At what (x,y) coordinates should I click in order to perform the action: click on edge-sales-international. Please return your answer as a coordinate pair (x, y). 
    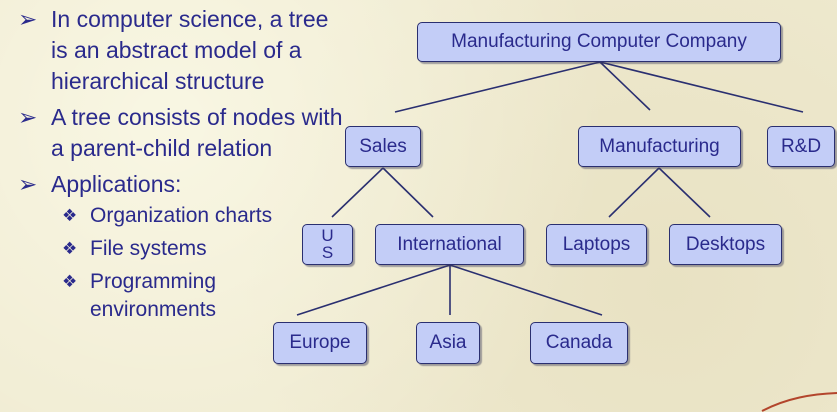
    Looking at the image, I should click on (408, 192).